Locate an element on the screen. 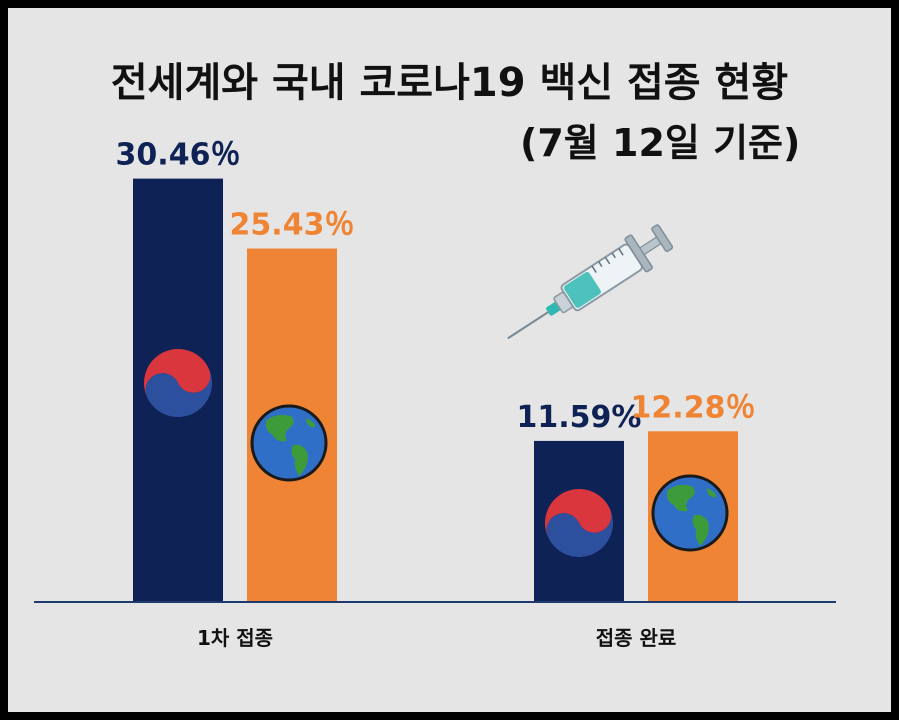  data-label: 25.43％ is located at coordinates (292, 225).